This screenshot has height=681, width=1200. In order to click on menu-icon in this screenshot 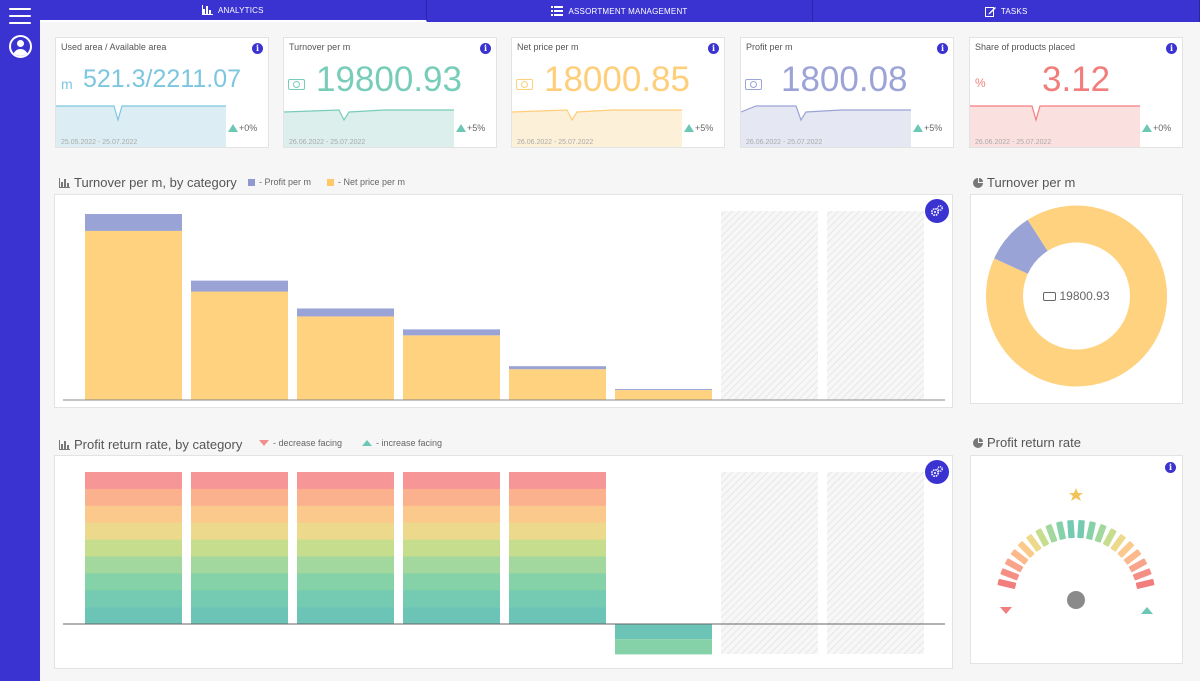, I will do `click(20, 16)`.